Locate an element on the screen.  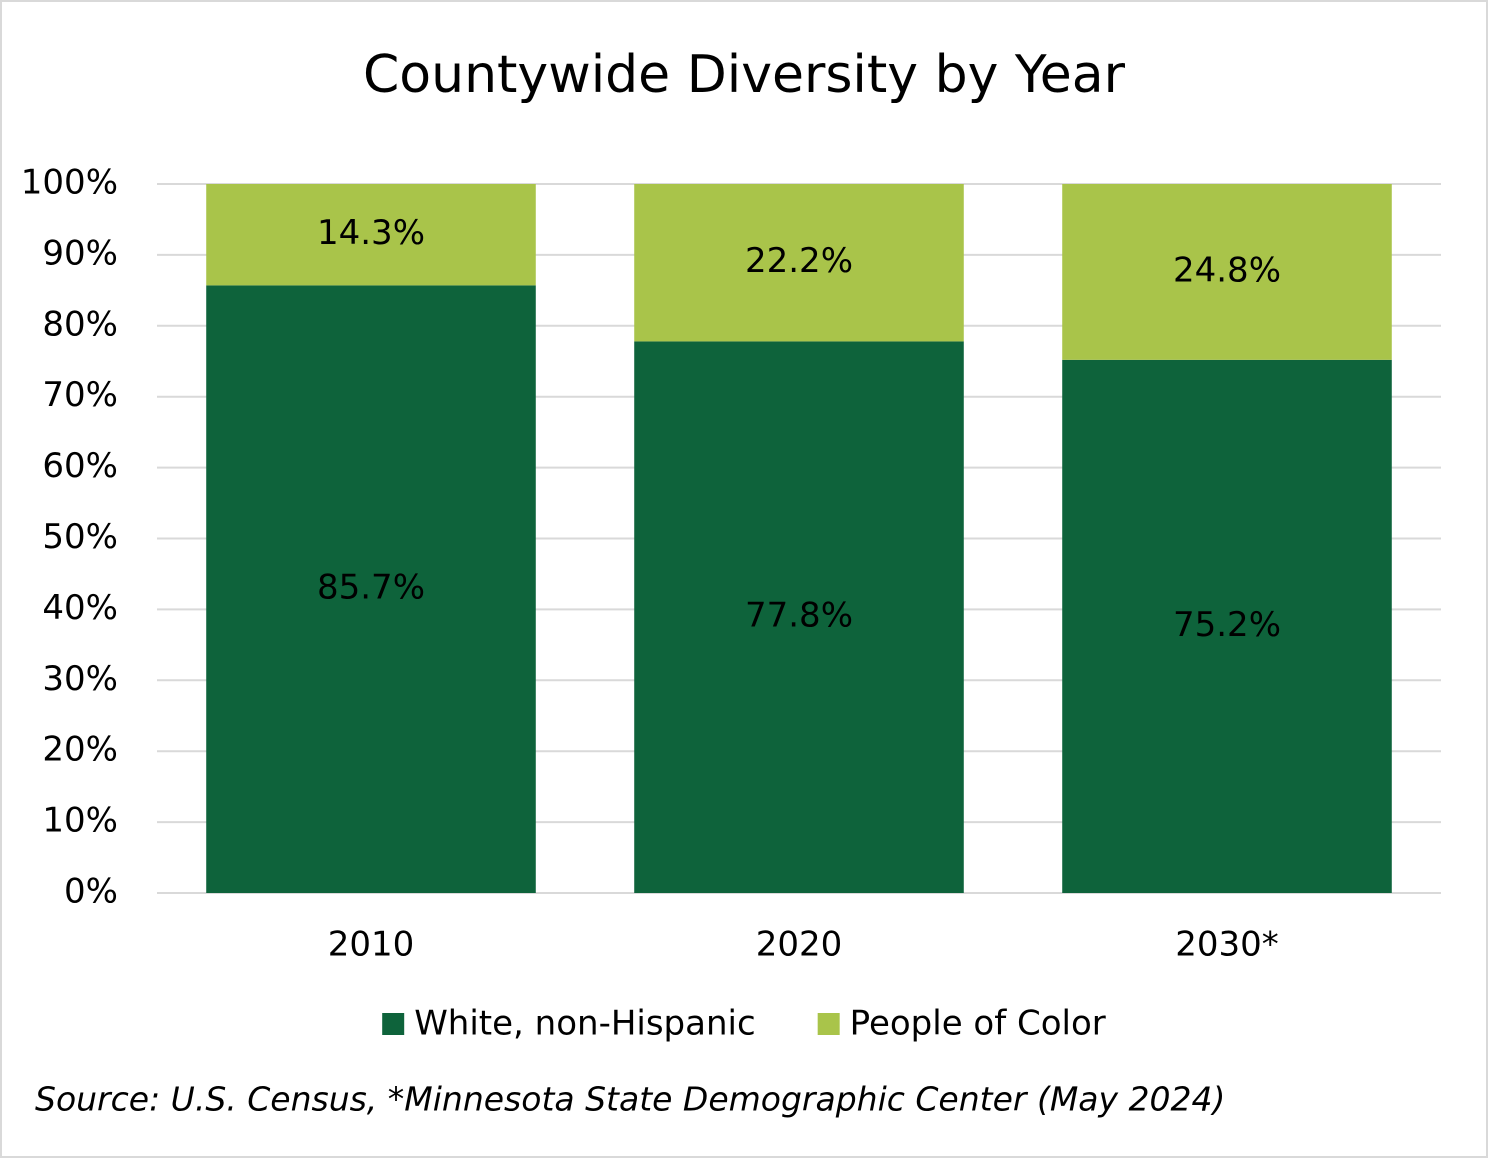
y-tick-label: 100% is located at coordinates (69, 183).